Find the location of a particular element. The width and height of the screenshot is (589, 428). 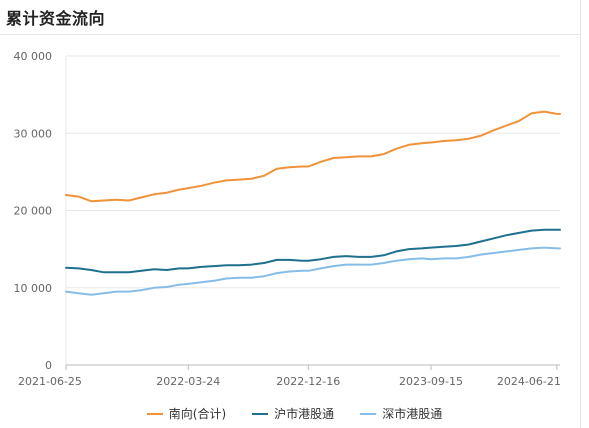

page-title: 累计资金流向 is located at coordinates (56, 18).